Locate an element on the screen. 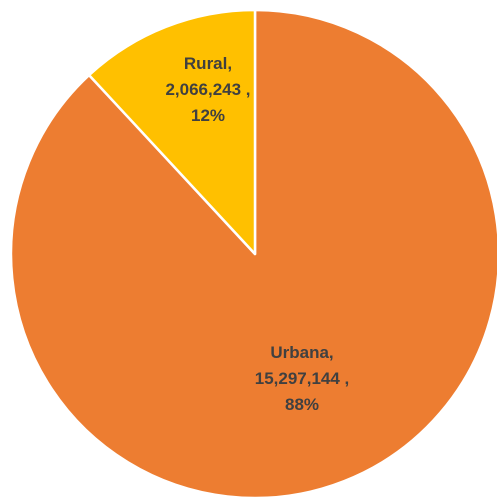 Image resolution: width=497 pixels, height=501 pixels. slice-label-rural: Rural, 2,066,243 , 12% is located at coordinates (207, 89).